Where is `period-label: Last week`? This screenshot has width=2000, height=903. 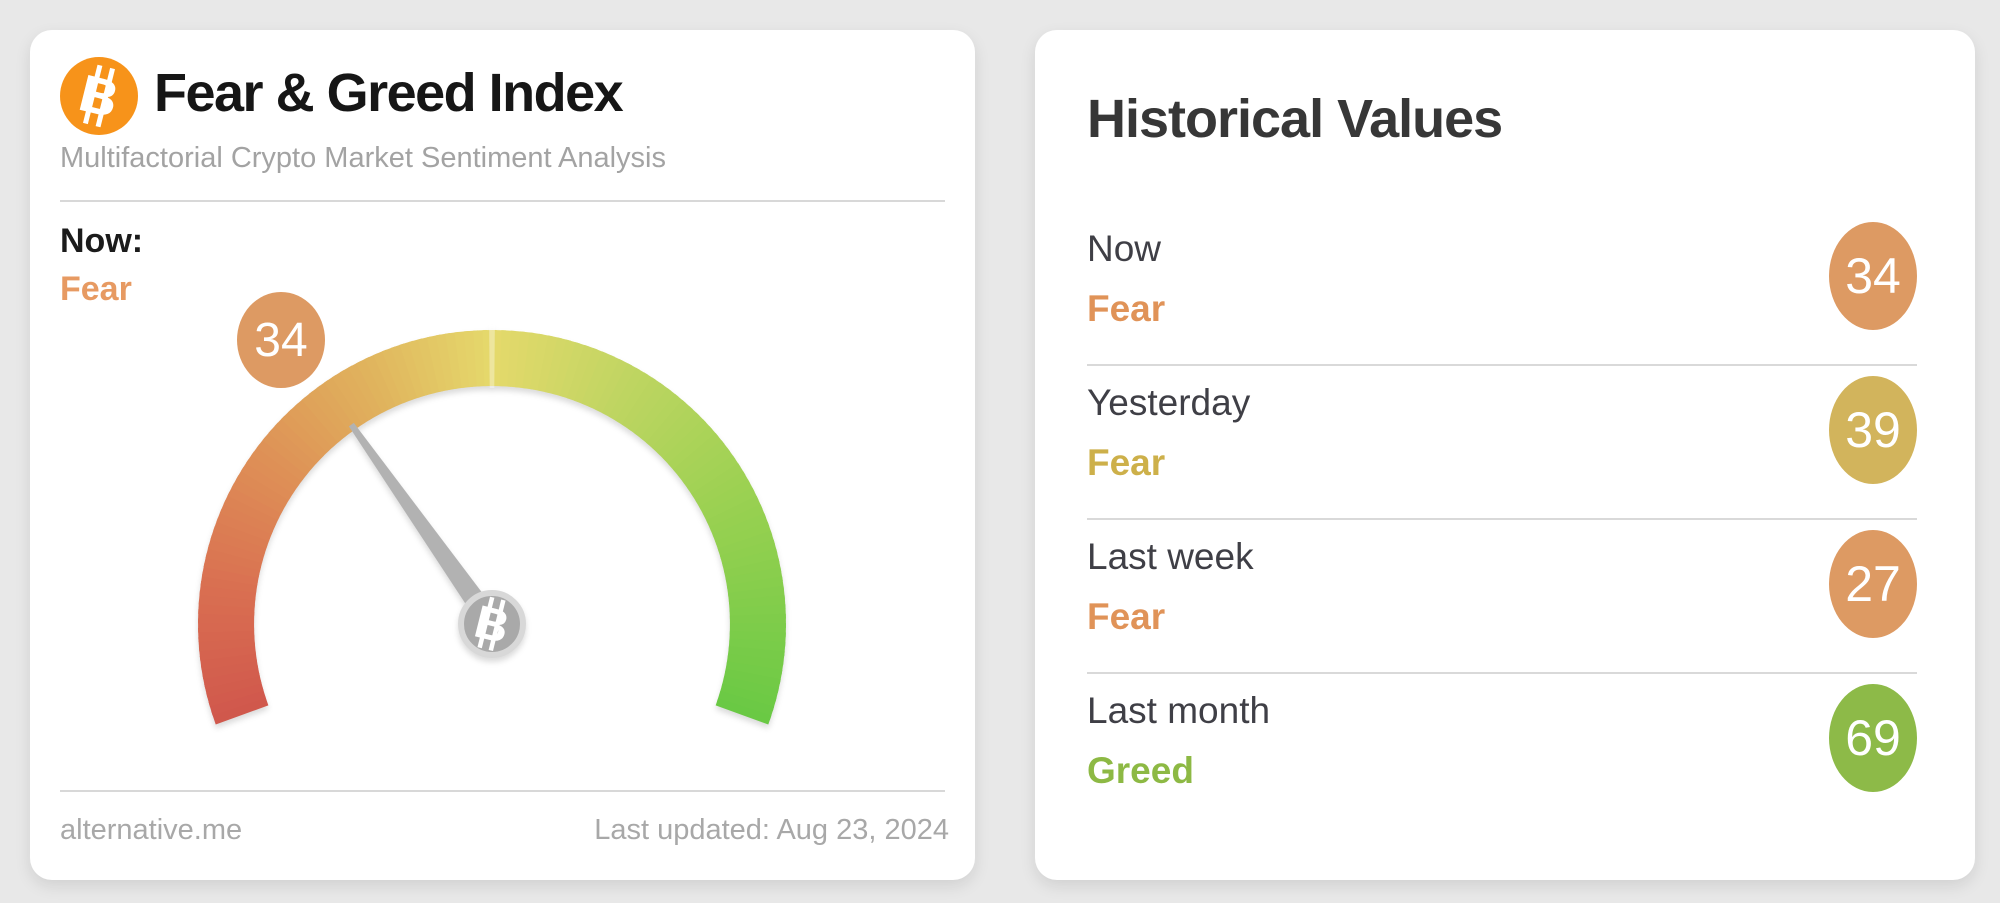 period-label: Last week is located at coordinates (1170, 556).